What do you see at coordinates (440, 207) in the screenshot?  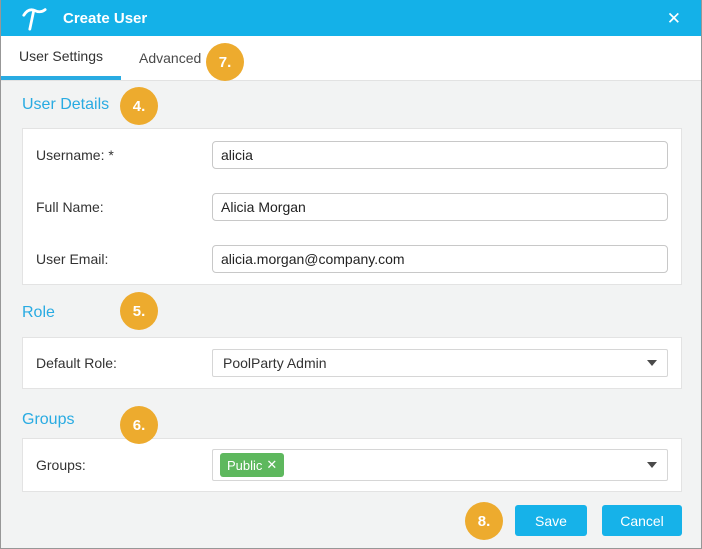 I see `full-name-input` at bounding box center [440, 207].